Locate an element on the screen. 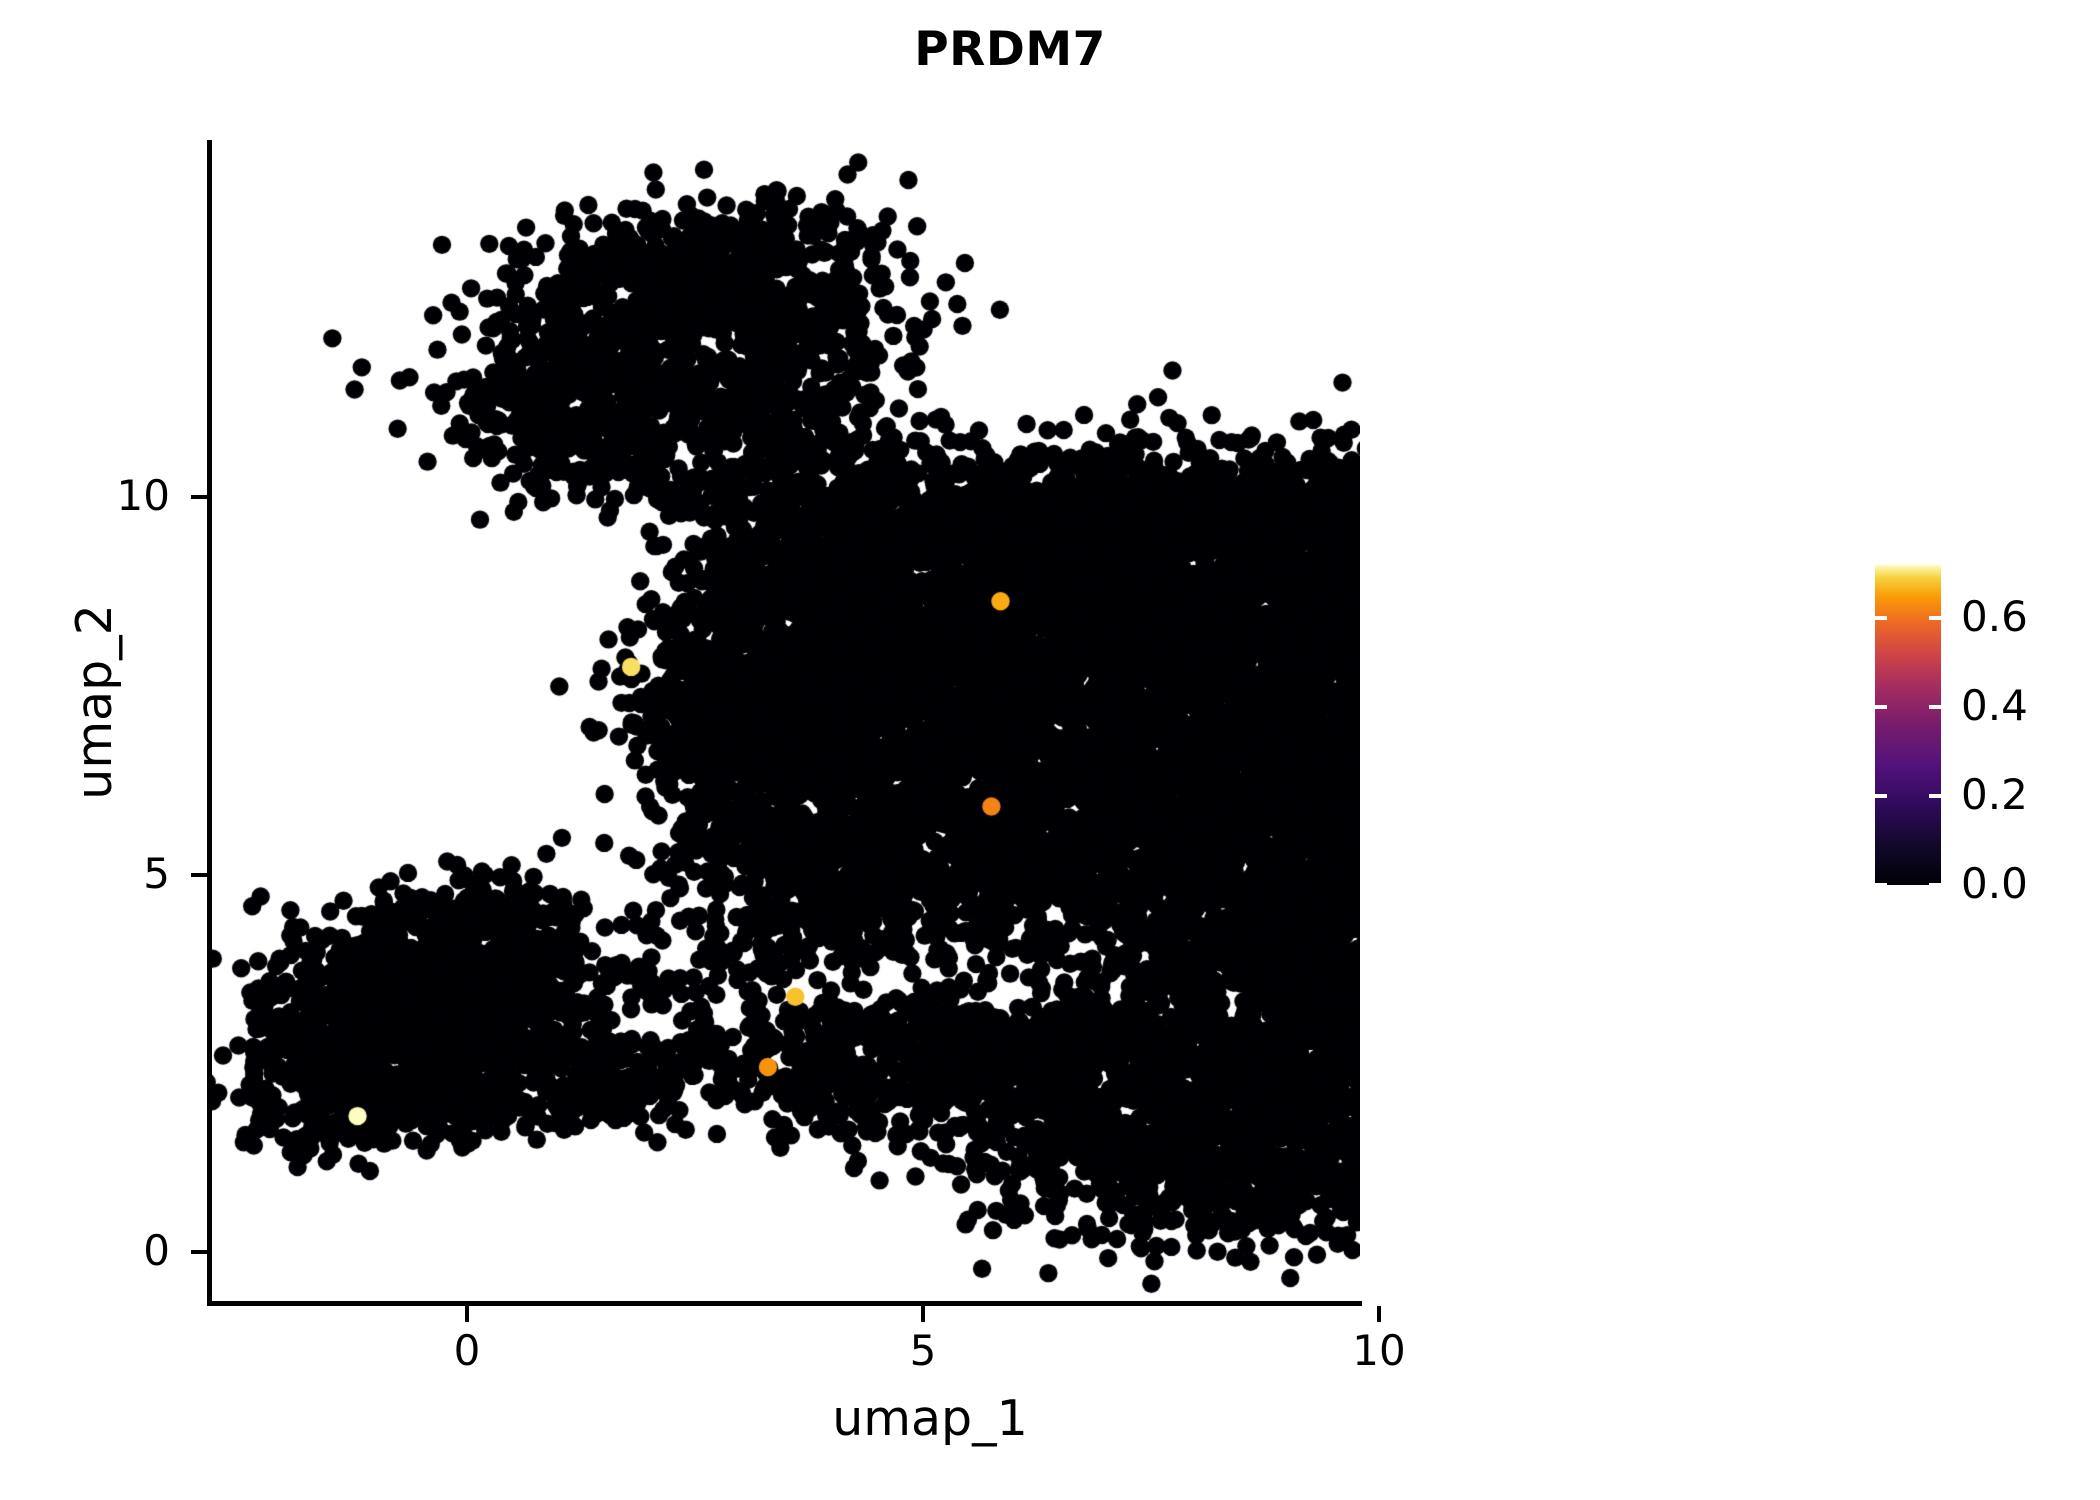 This screenshot has height=1500, width=2100. colorbar-tick-label: 0.6 is located at coordinates (1994, 617).